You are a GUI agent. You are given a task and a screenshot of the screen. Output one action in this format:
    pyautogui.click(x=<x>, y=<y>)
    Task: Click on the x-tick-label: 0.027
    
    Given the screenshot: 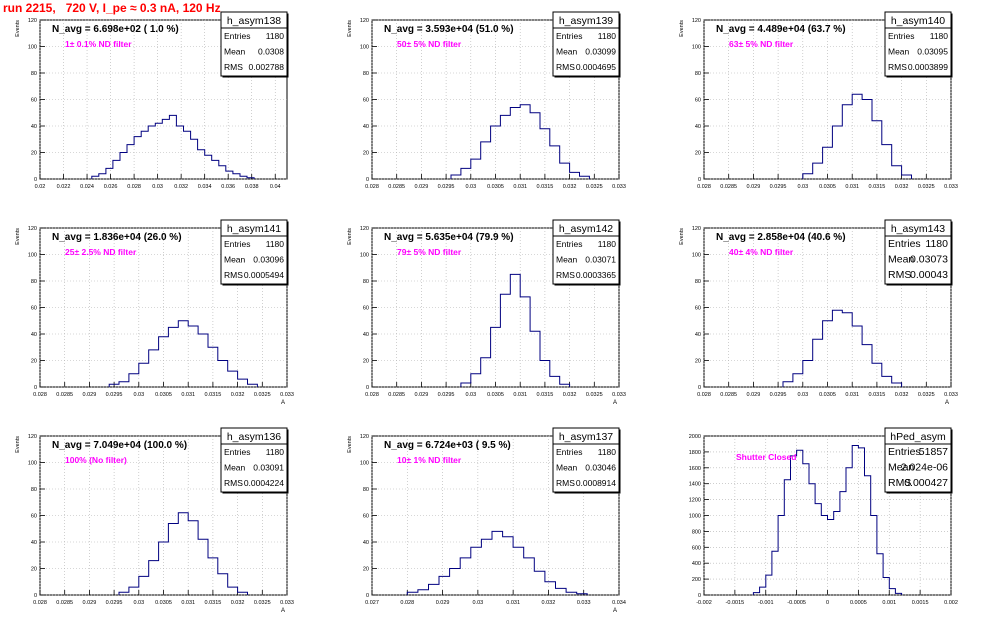 What is the action you would take?
    pyautogui.click(x=372, y=603)
    